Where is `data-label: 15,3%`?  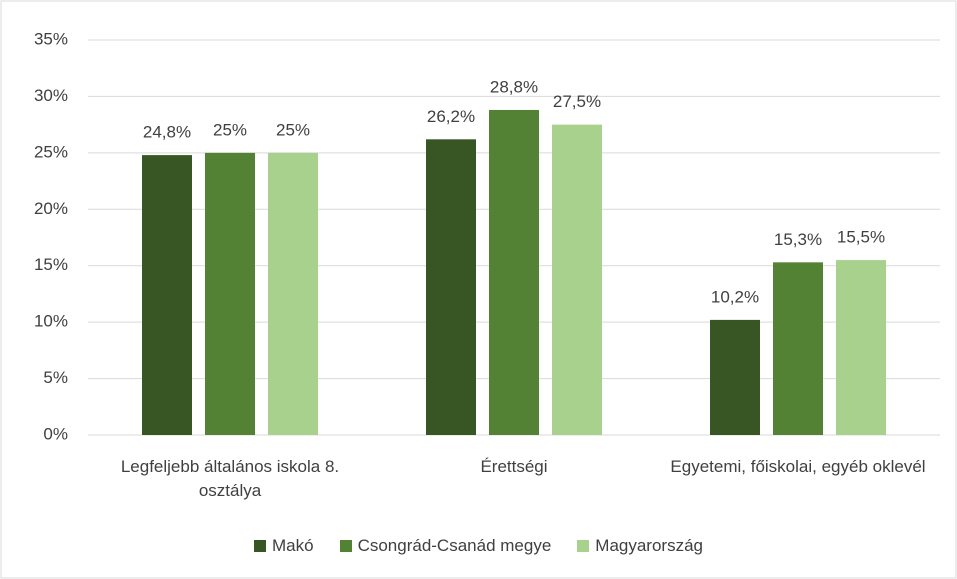
data-label: 15,3% is located at coordinates (798, 239).